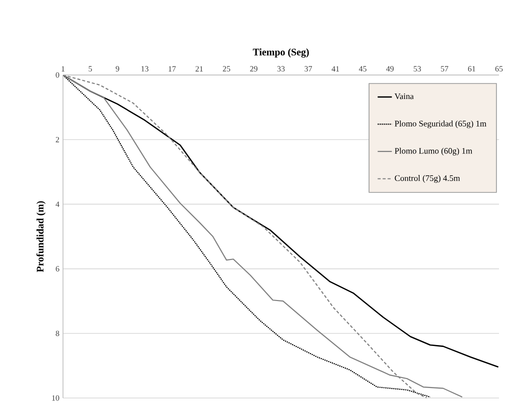  Describe the element at coordinates (433, 152) in the screenshot. I see `legend-label: Plomo Lumo (60g) 1m` at that location.